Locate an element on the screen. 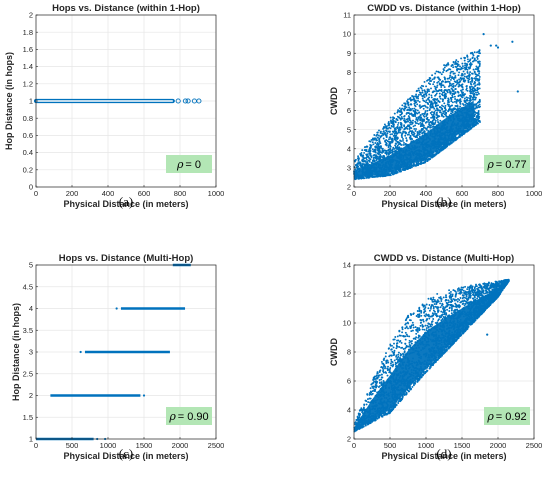 Image resolution: width=550 pixels, height=494 pixels. y-tick-label: 1.4 is located at coordinates (28, 66).